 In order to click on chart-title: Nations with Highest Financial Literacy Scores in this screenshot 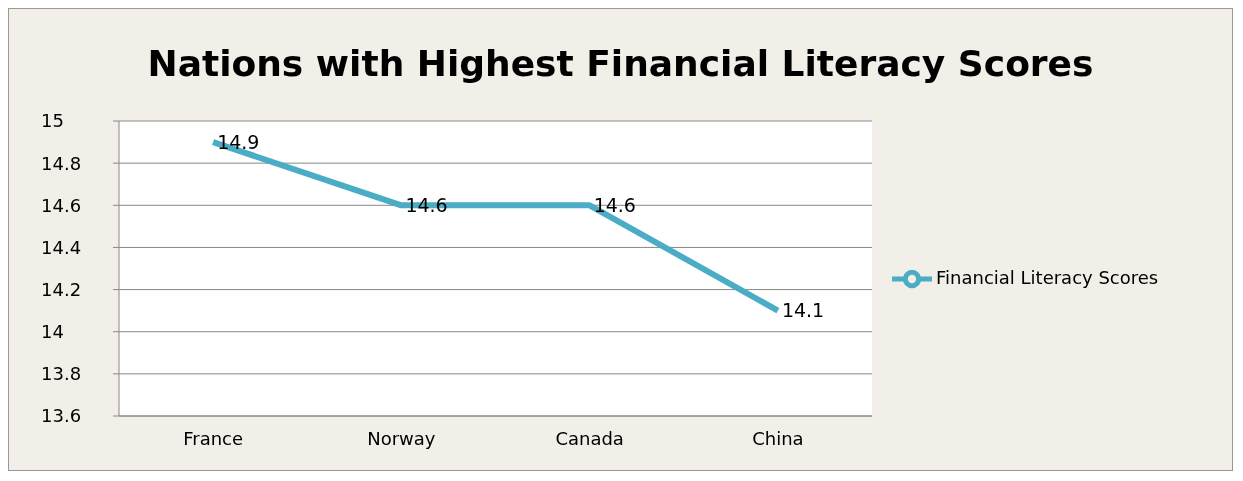, I will do `click(620, 64)`.